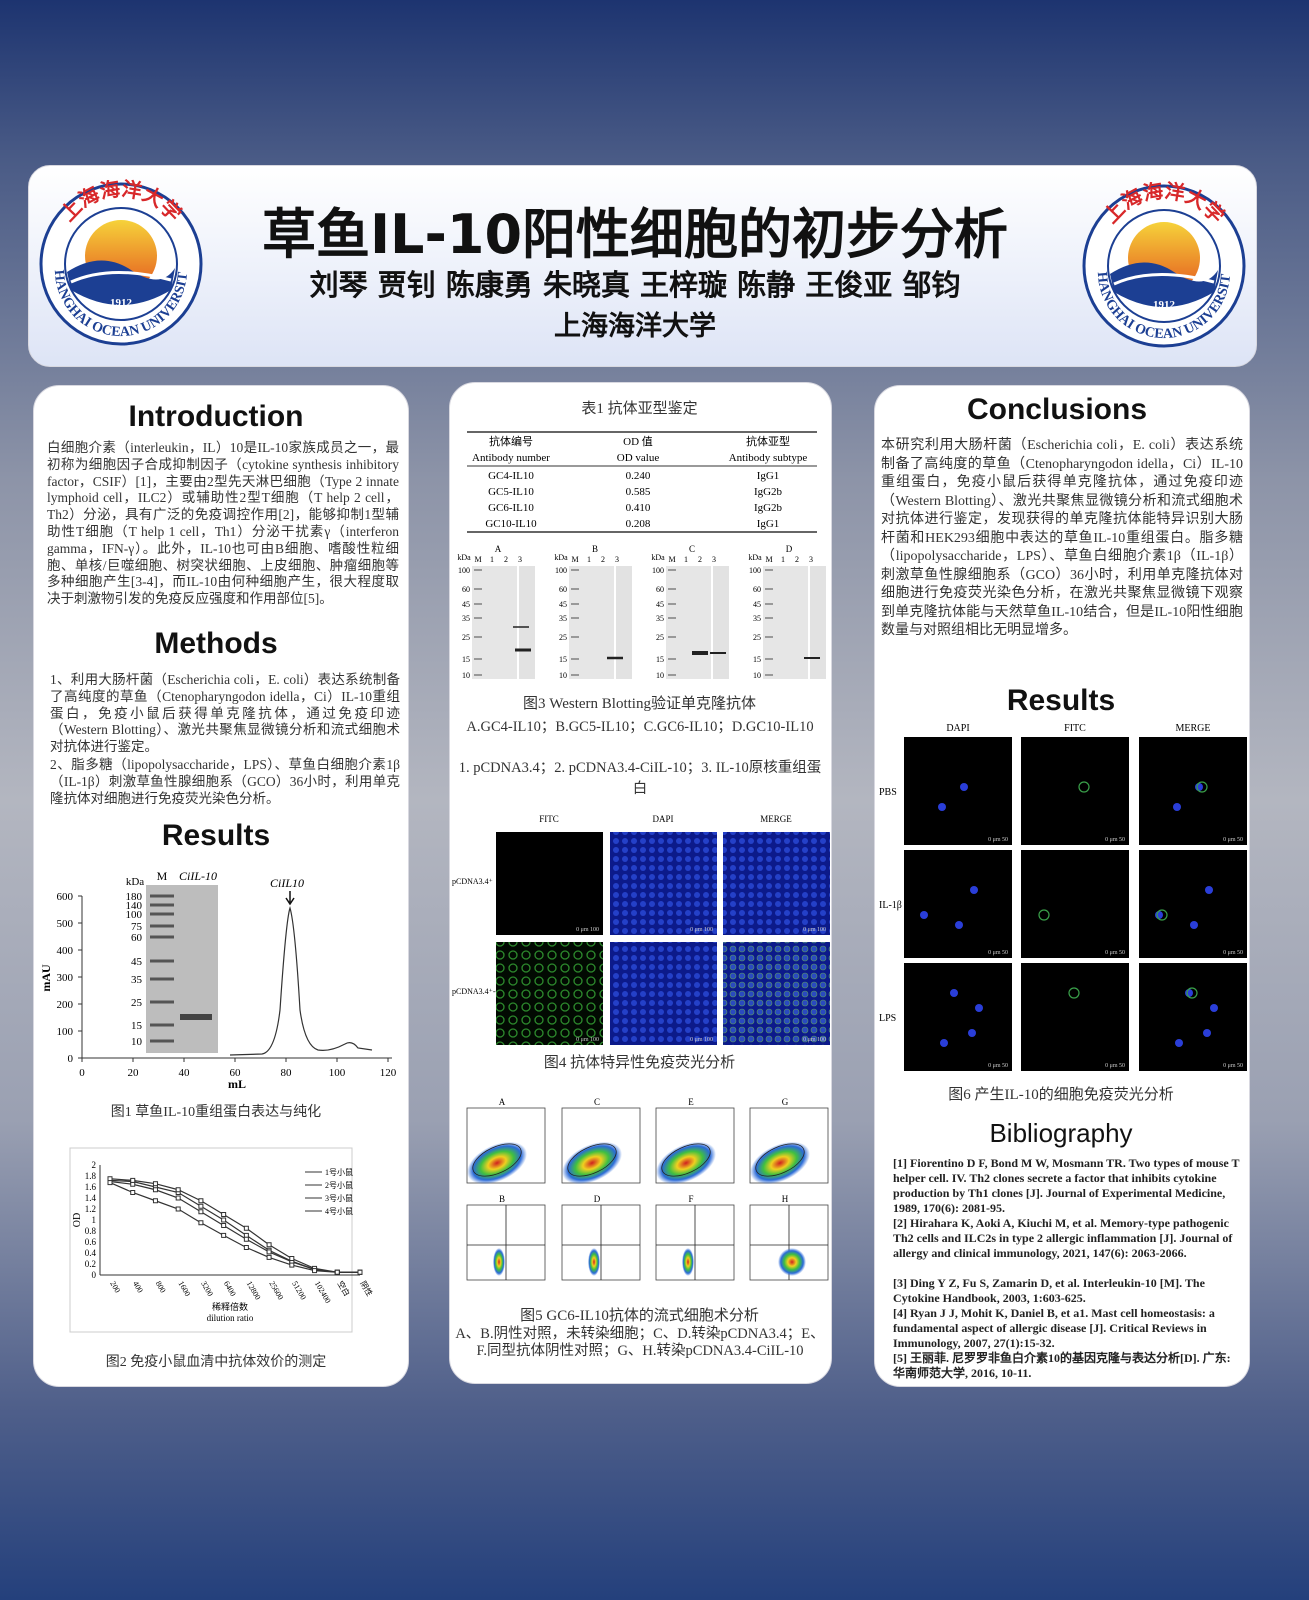 This screenshot has height=1600, width=1309. I want to click on blot, so click(688, 622).